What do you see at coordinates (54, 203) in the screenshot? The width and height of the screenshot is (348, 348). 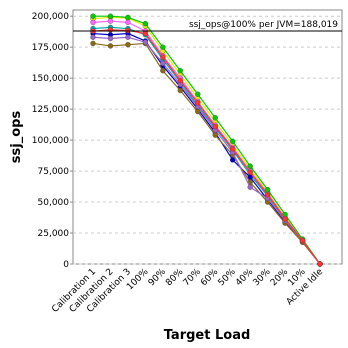 I see `y-tick-label: 50,000` at bounding box center [54, 203].